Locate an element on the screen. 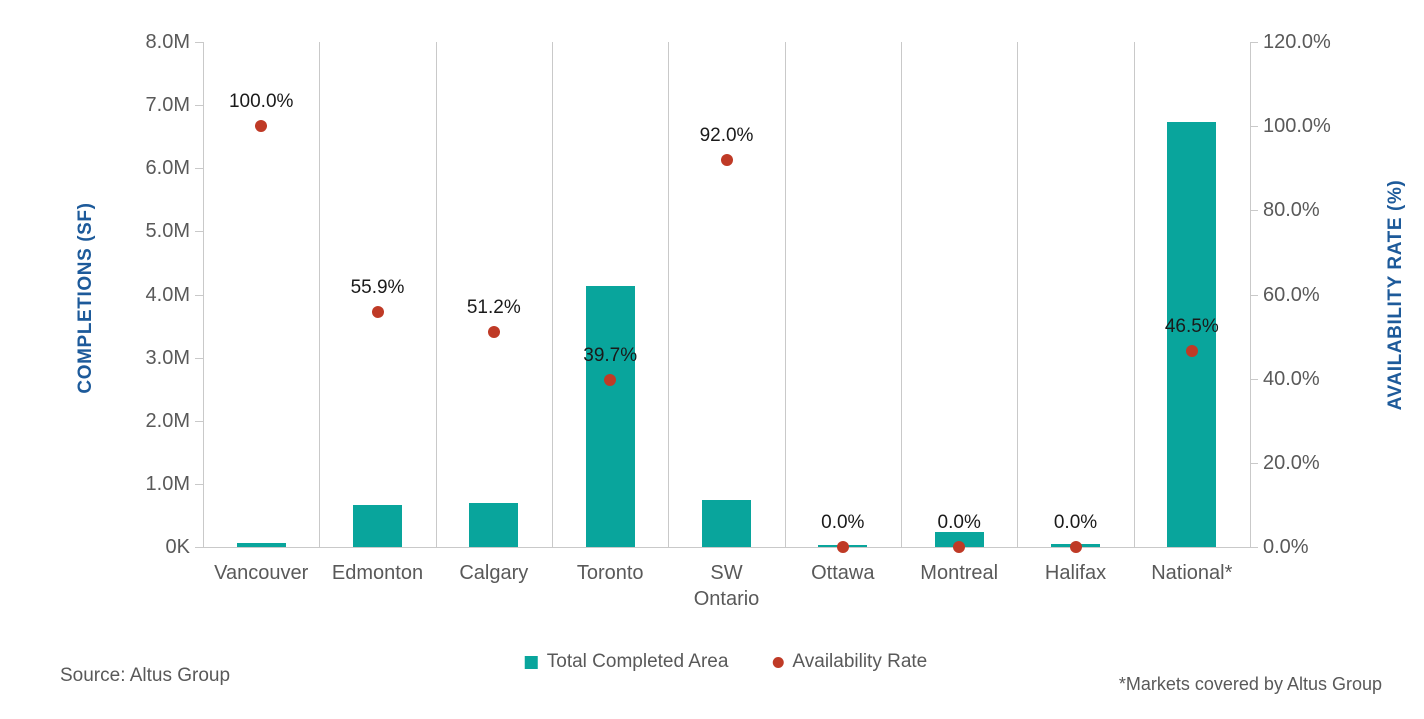 Image resolution: width=1424 pixels, height=719 pixels. x-axis-label: National* is located at coordinates (1192, 573).